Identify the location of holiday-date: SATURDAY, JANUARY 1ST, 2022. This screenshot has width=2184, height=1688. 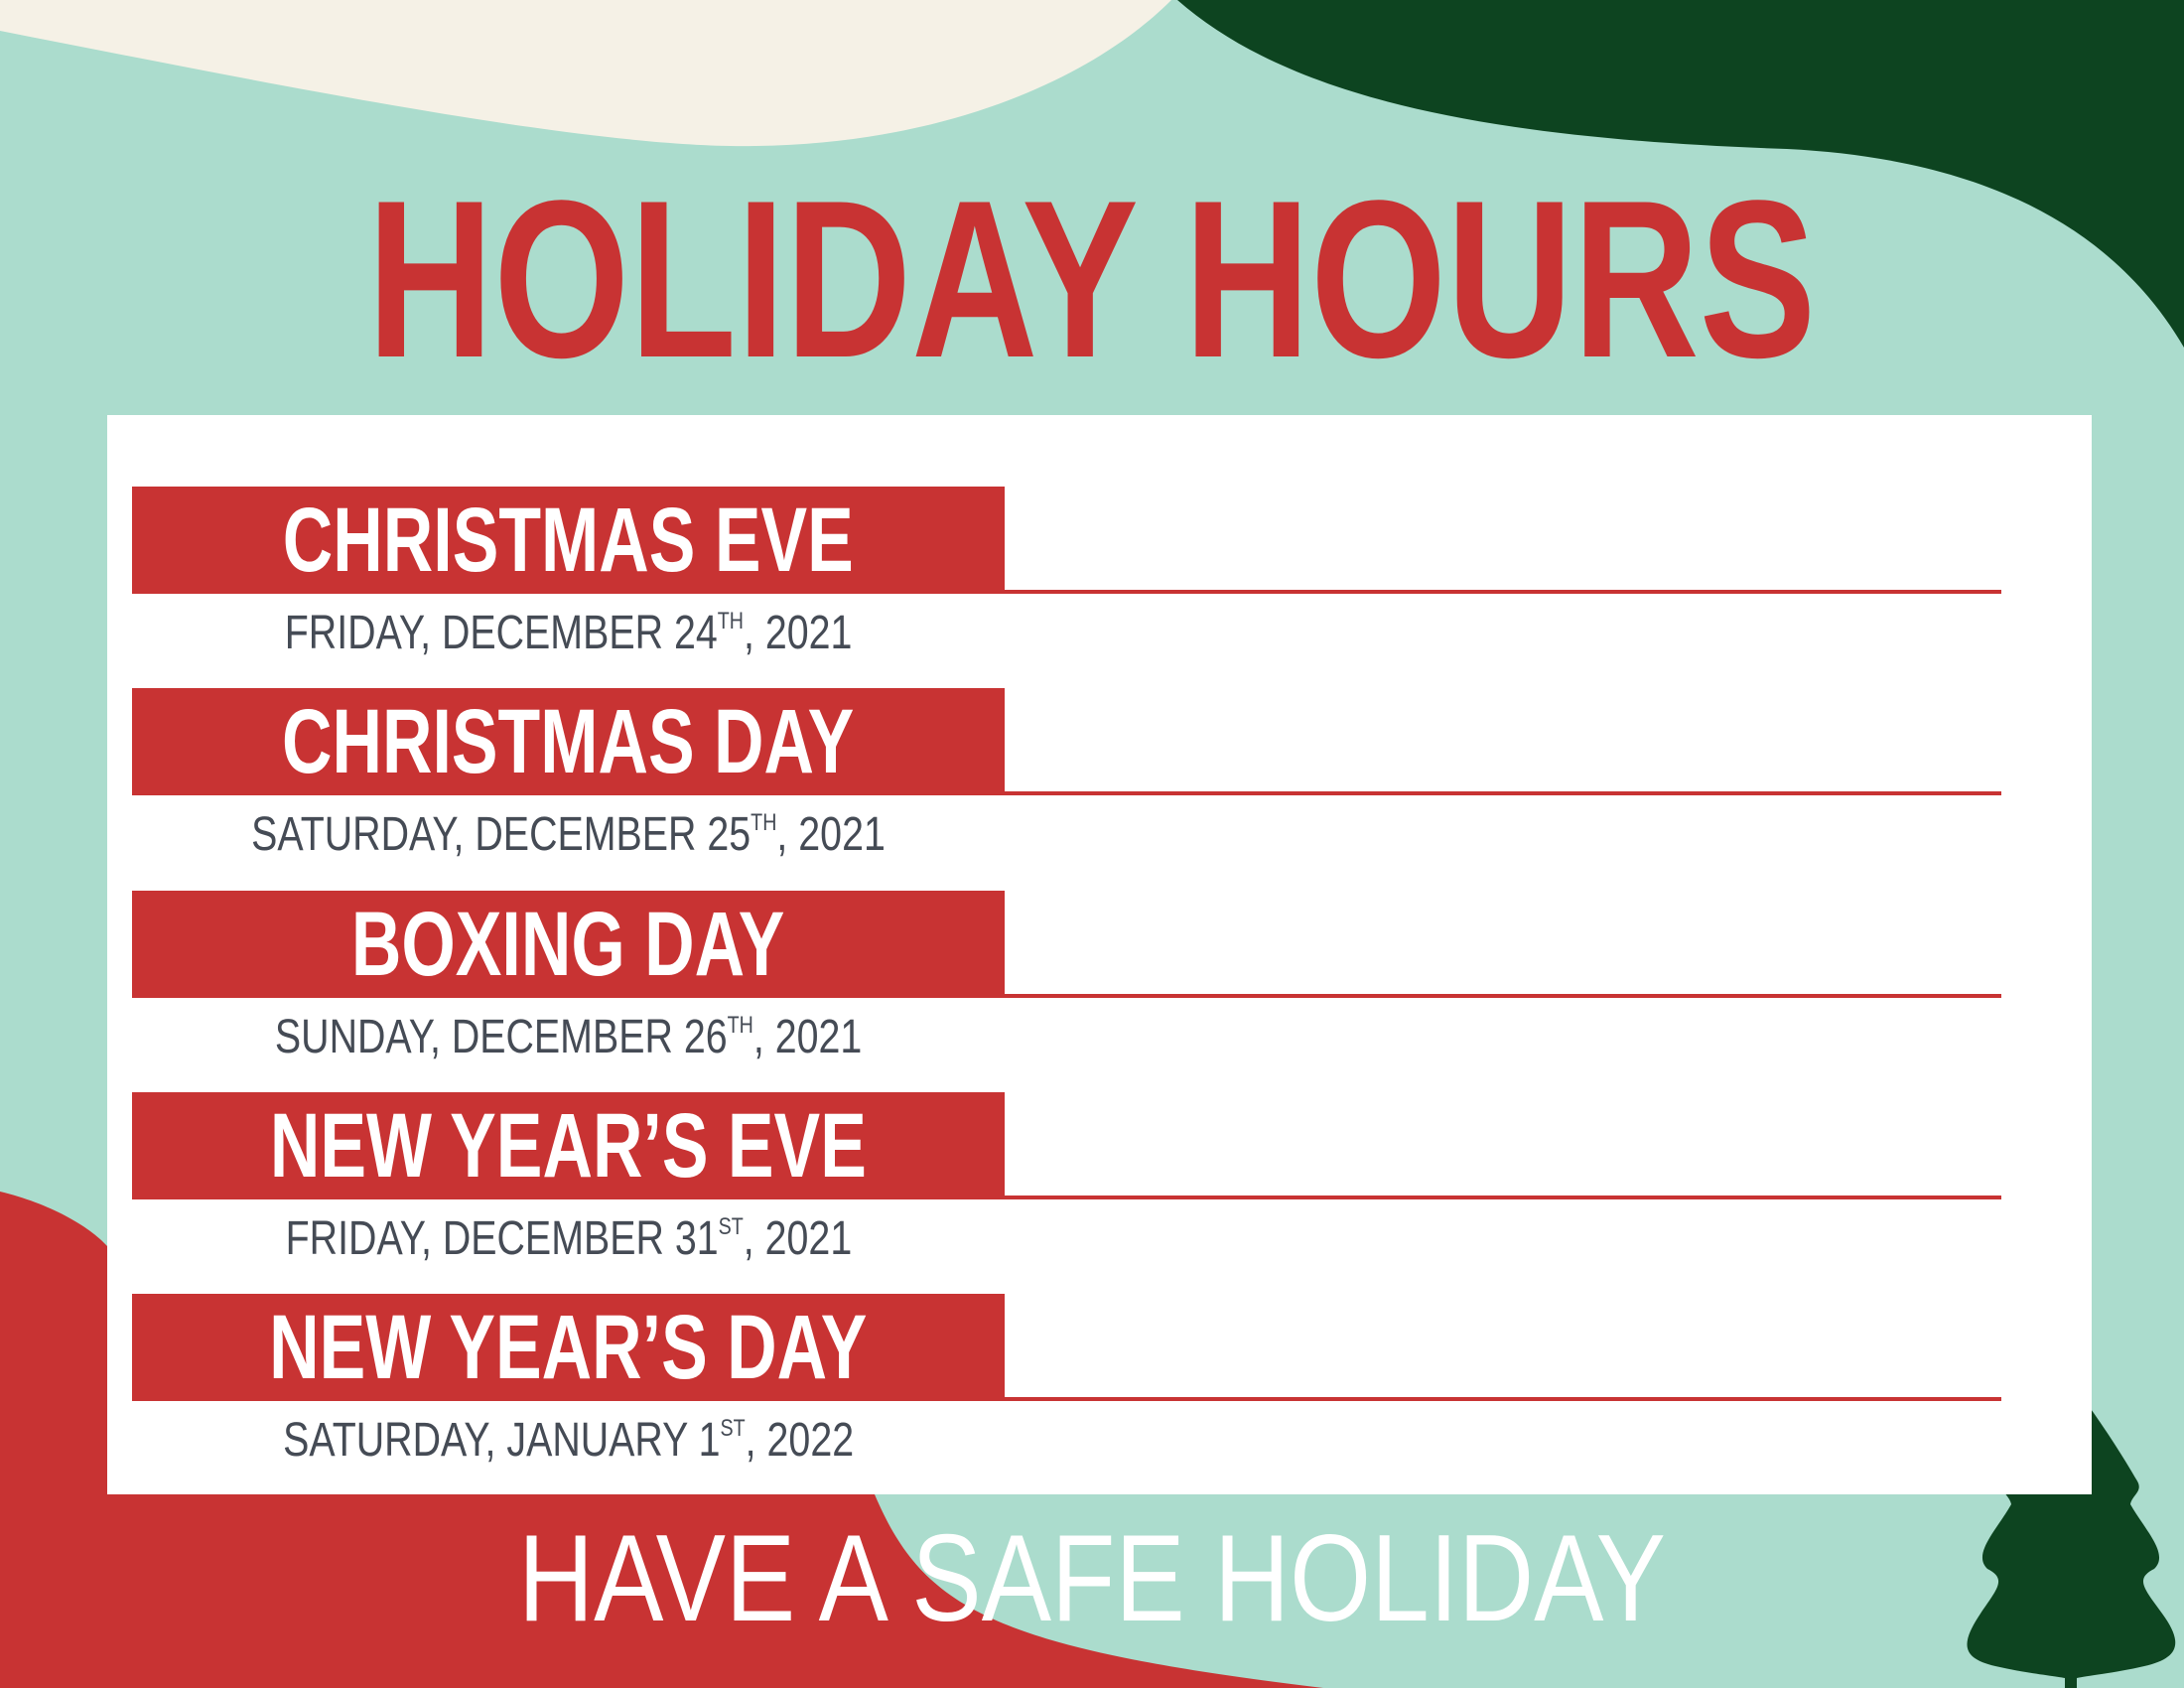
(568, 1441).